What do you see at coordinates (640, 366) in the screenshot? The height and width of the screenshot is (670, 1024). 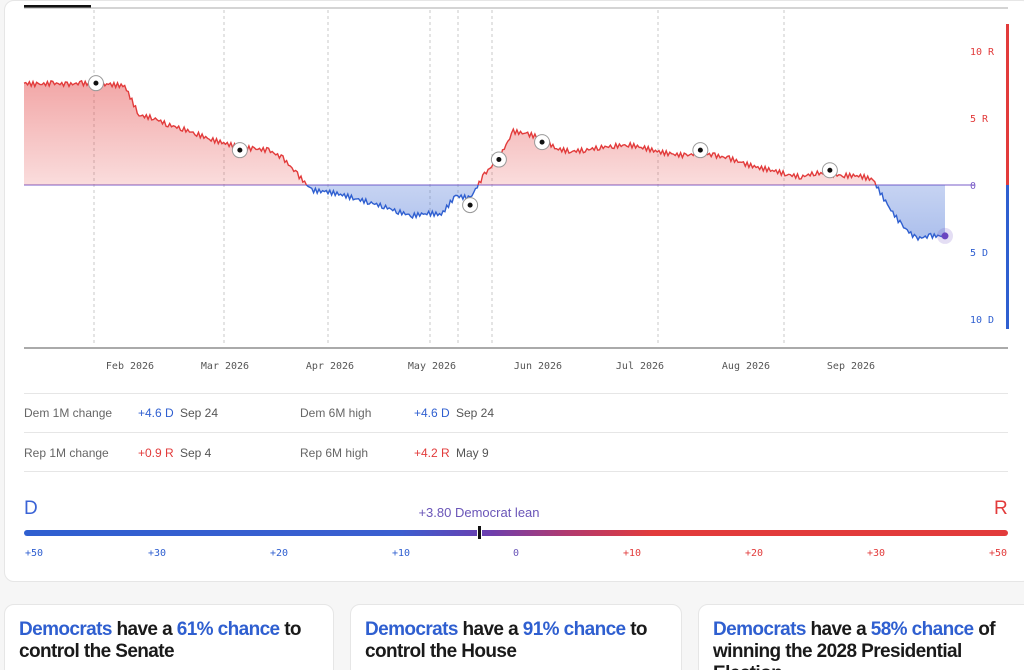 I see `x-tick-label: Jul 2026` at bounding box center [640, 366].